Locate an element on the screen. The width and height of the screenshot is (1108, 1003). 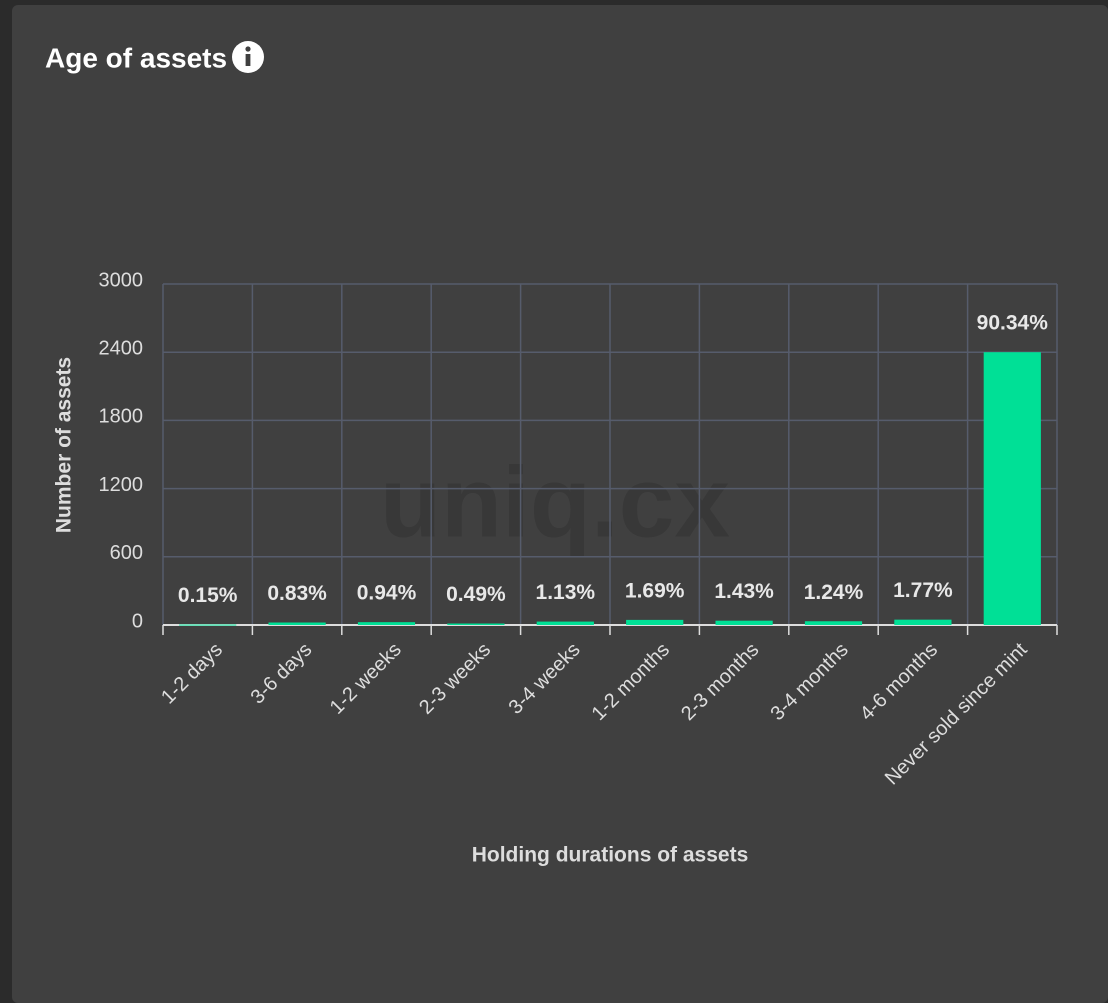
value-label: 1.43% is located at coordinates (744, 591).